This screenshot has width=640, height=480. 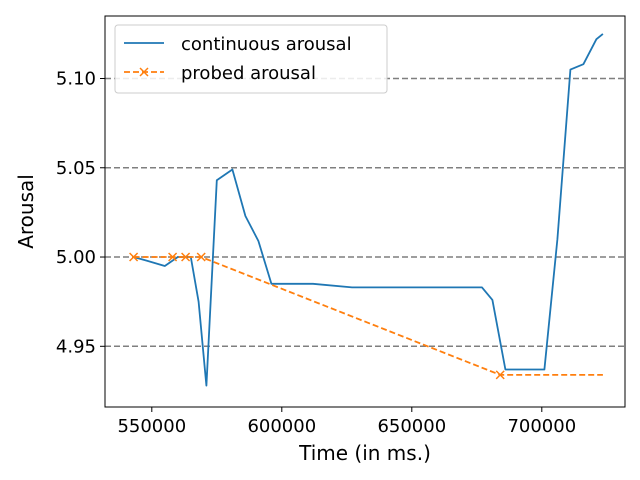 What do you see at coordinates (266, 44) in the screenshot?
I see `legend-label-continuous: continuous arousal` at bounding box center [266, 44].